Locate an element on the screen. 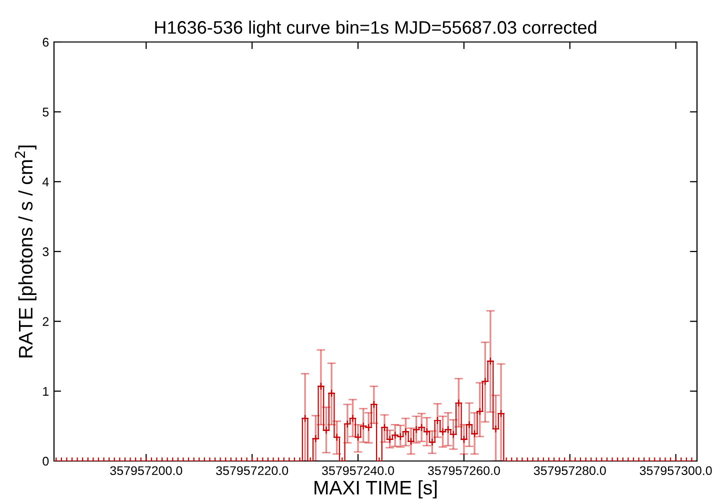 Image resolution: width=720 pixels, height=504 pixels. x-tick-label: 357957220.0 is located at coordinates (252, 471).